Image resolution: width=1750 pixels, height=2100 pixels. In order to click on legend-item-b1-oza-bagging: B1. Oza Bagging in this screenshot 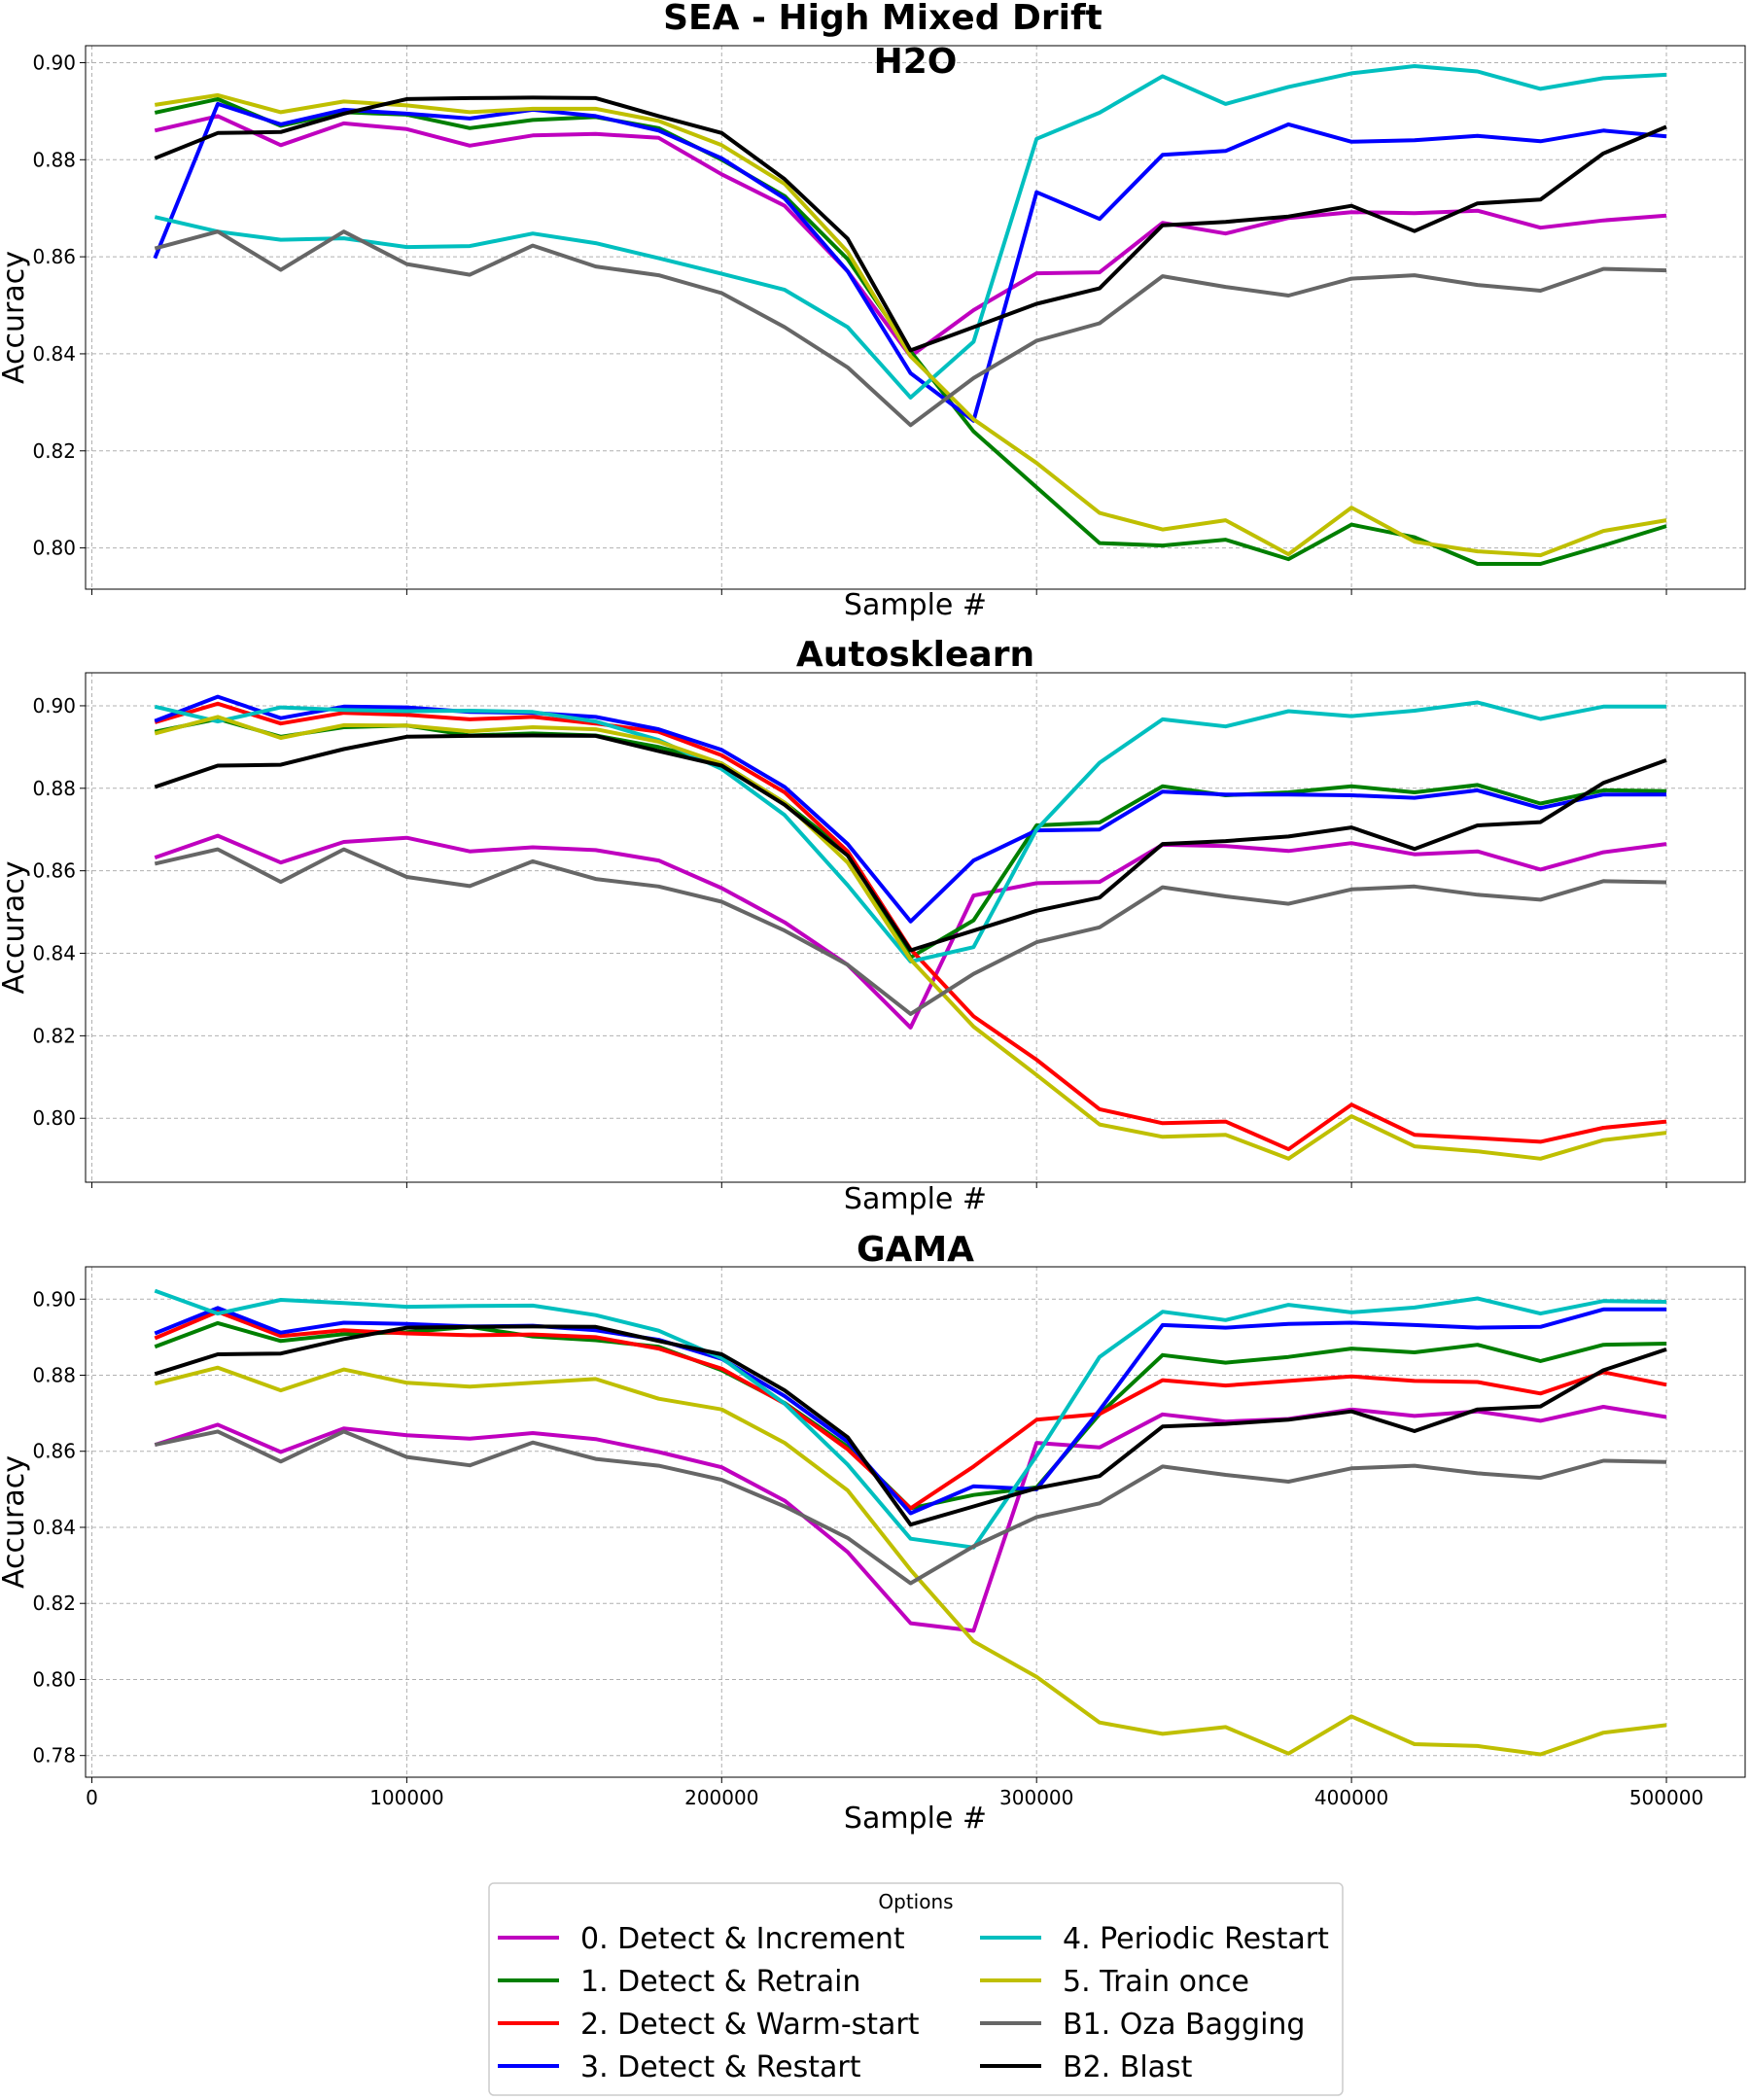, I will do `click(1142, 2025)`.